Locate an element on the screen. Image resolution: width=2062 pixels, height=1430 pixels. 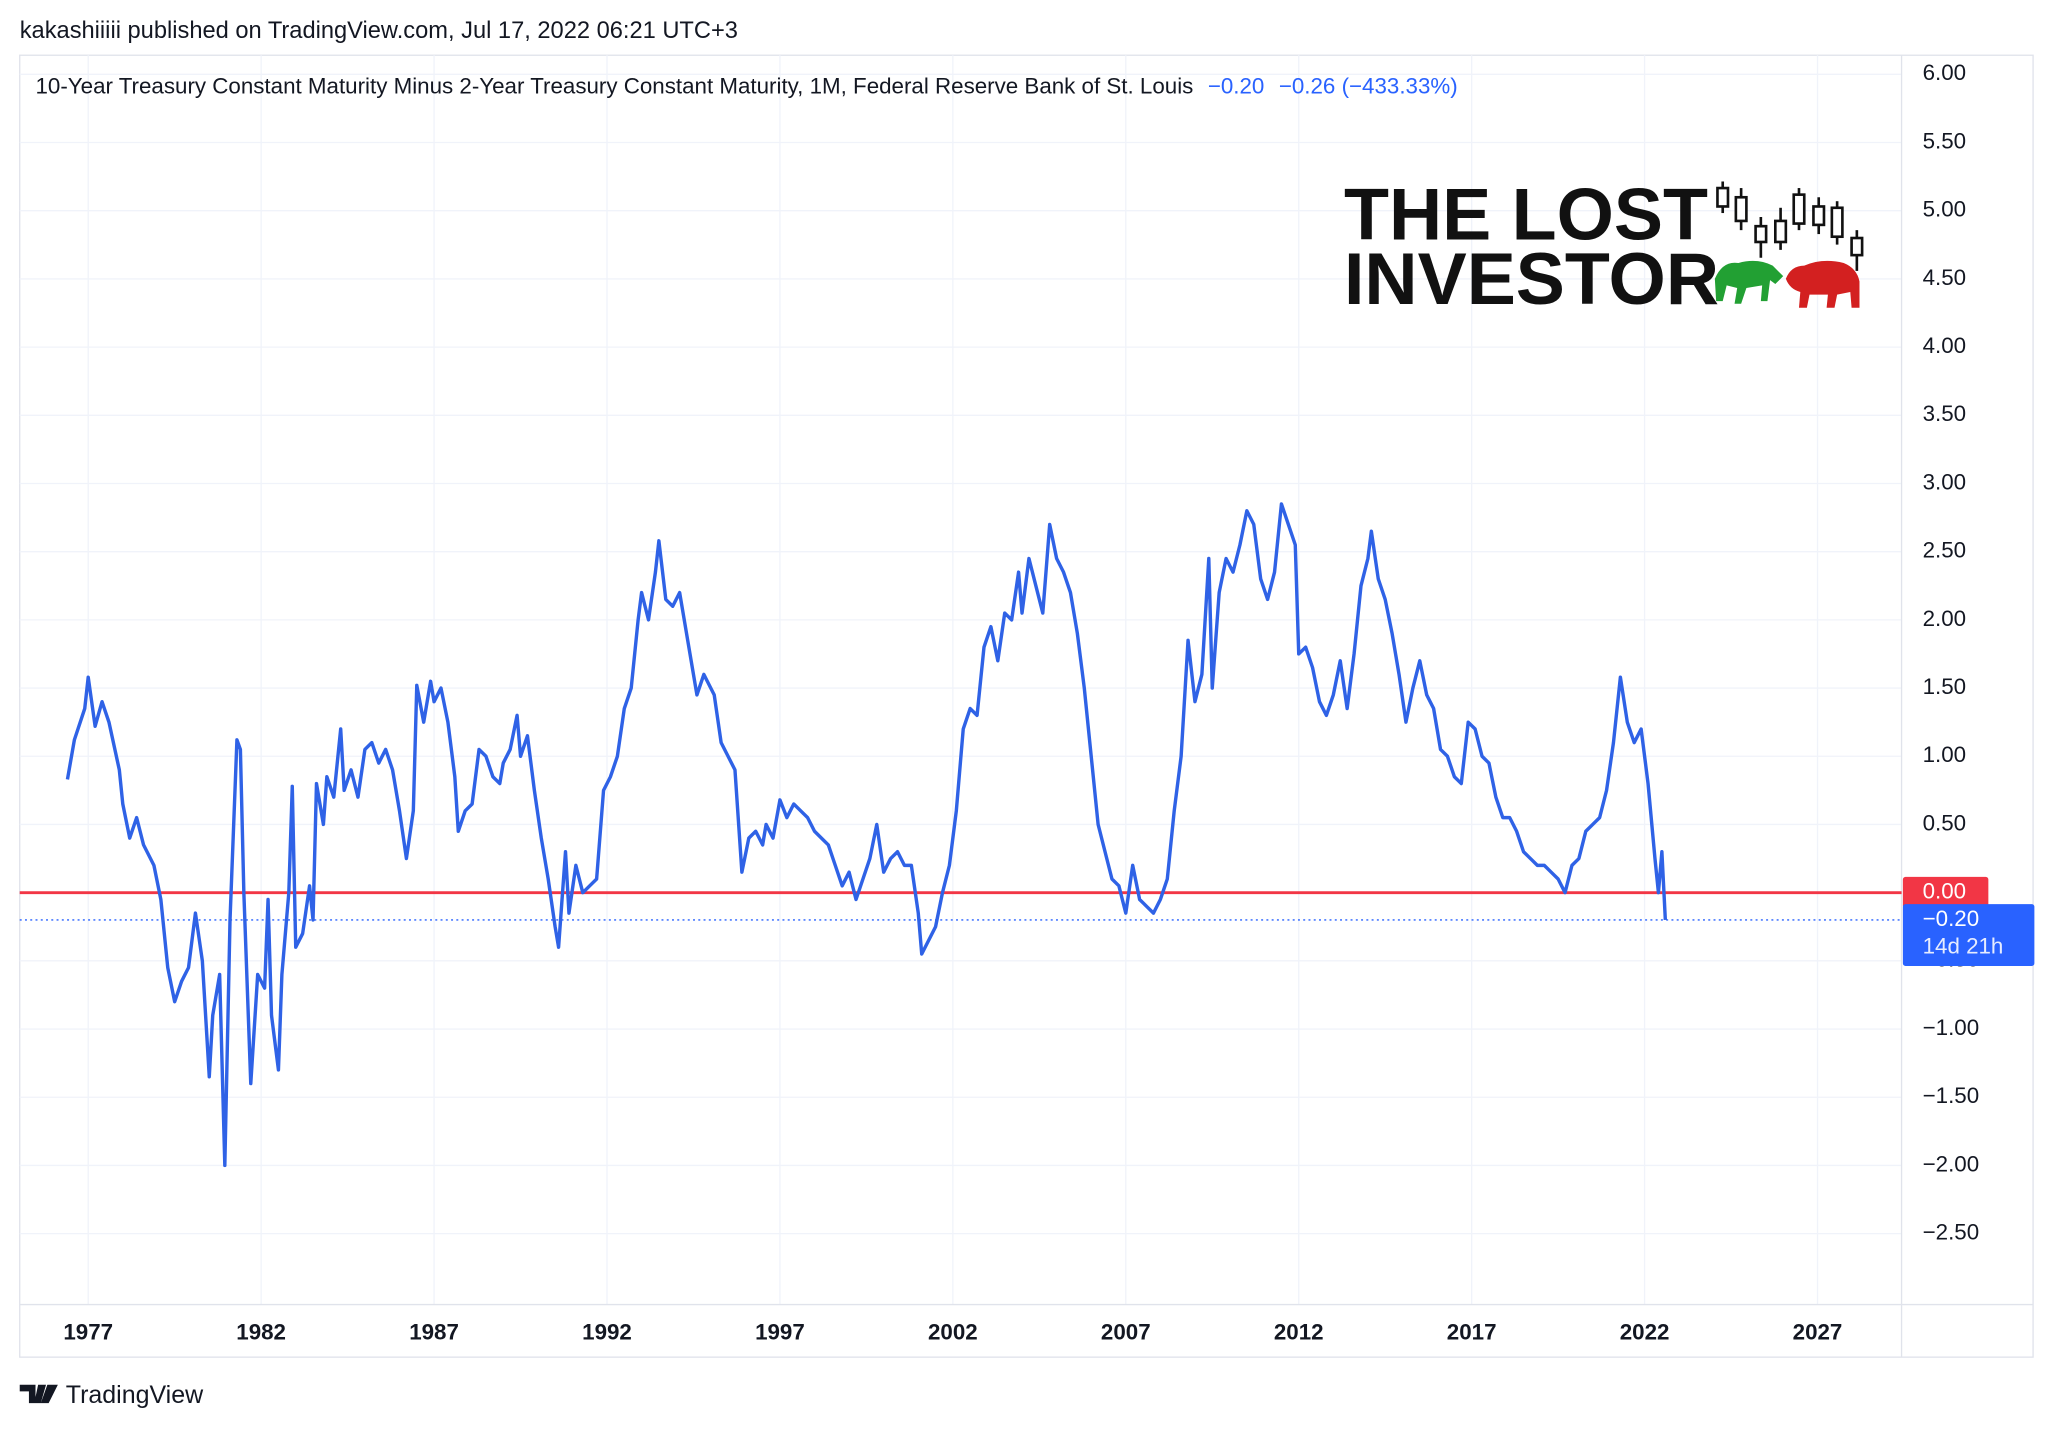
y-tick-label: 3.00 is located at coordinates (1945, 481).